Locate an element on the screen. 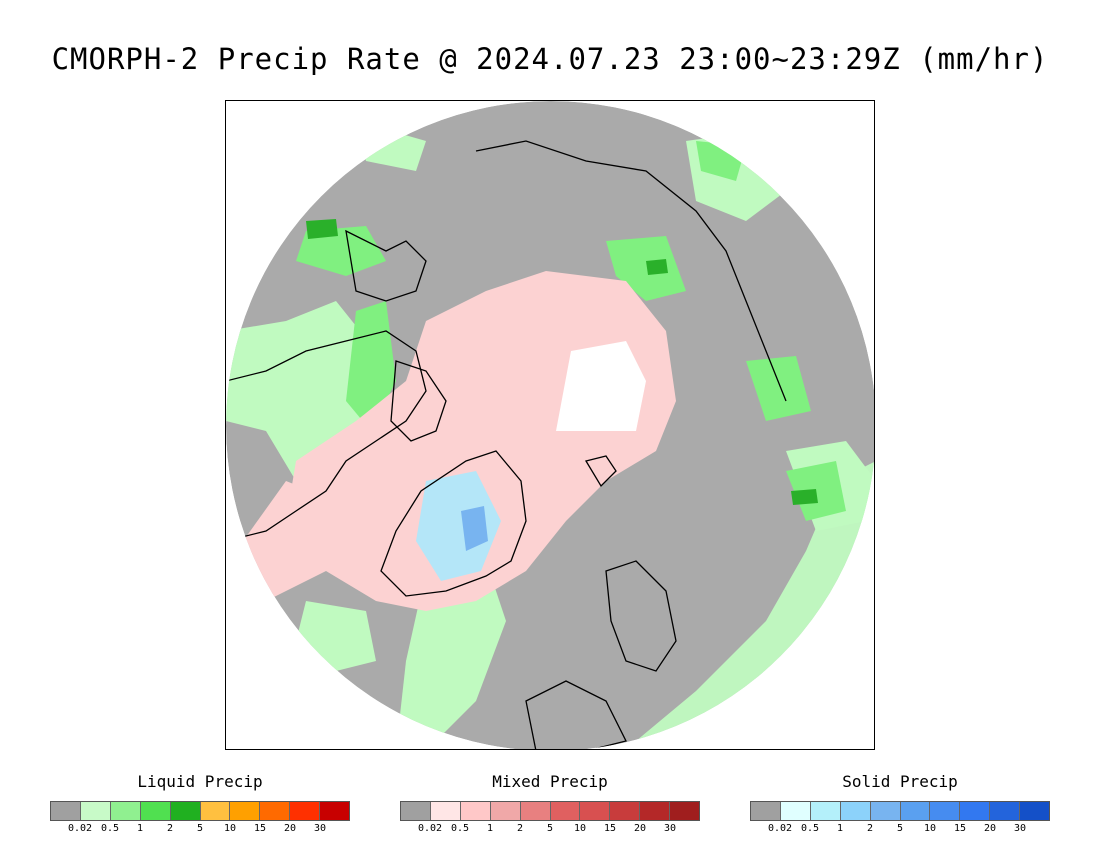  precip-area-light is located at coordinates (336, 636).